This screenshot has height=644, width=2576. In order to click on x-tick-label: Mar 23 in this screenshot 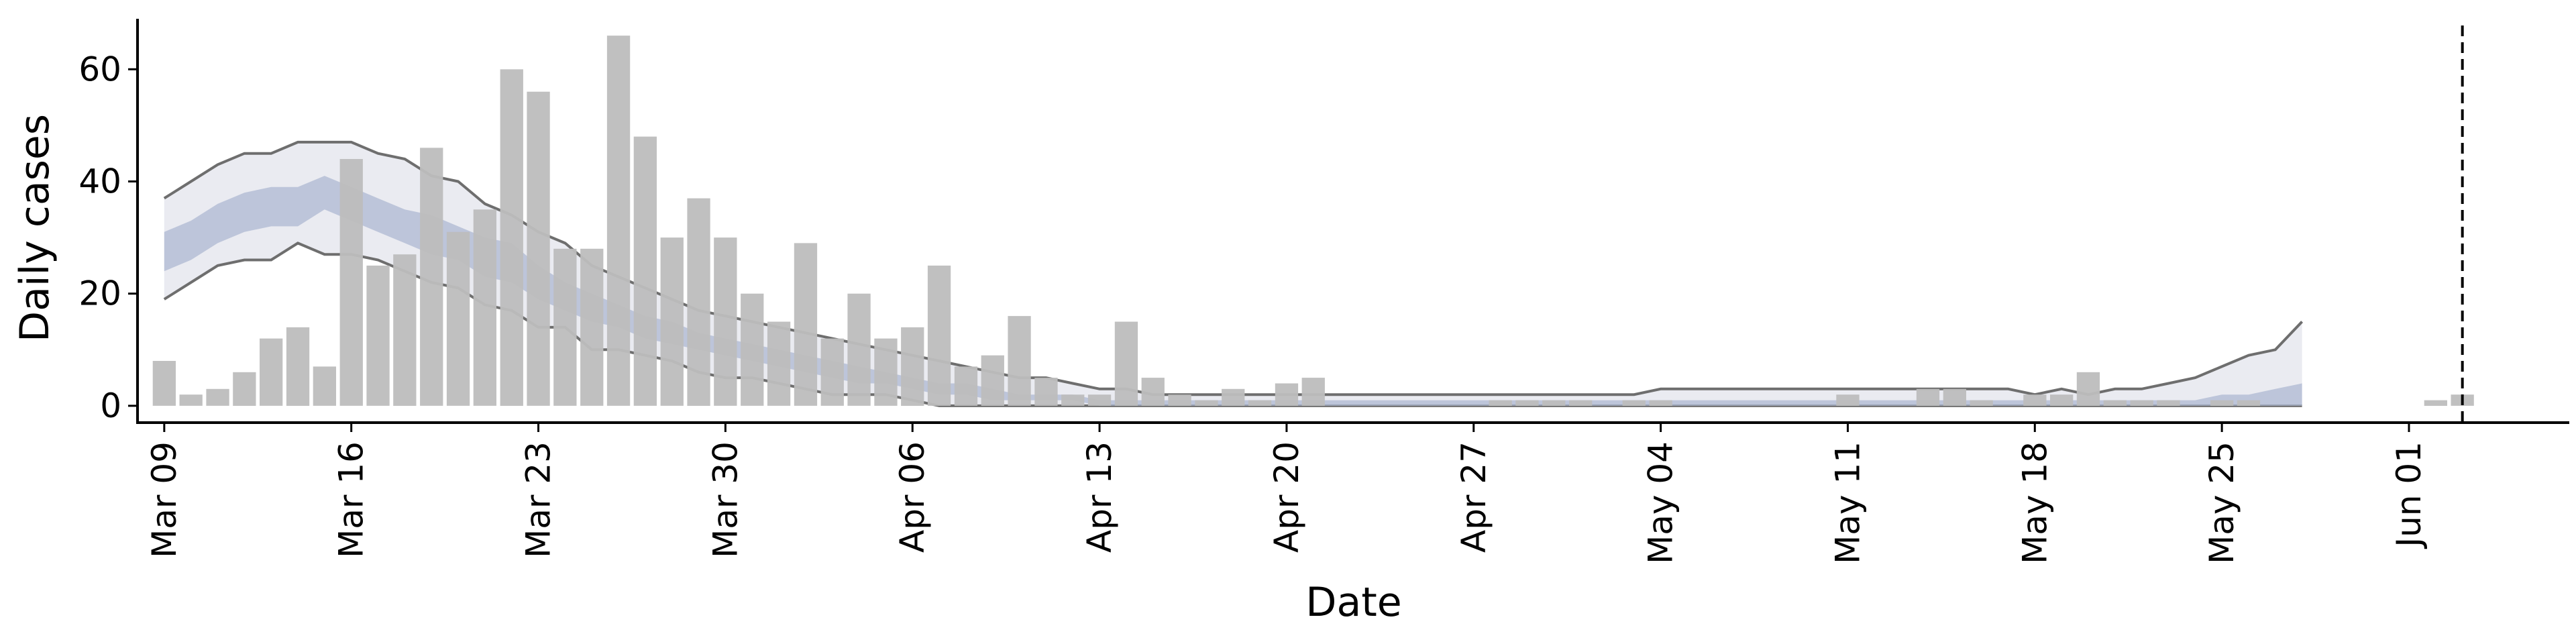, I will do `click(538, 499)`.